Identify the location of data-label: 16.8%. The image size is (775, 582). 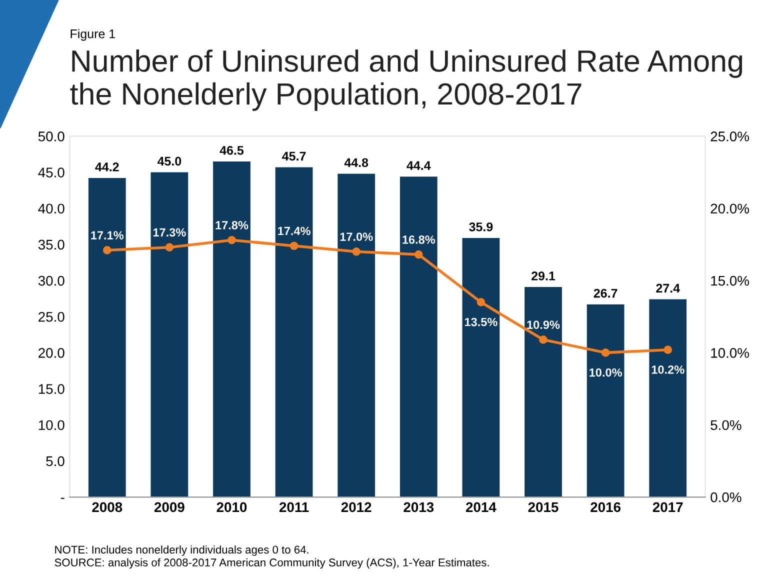
(419, 239).